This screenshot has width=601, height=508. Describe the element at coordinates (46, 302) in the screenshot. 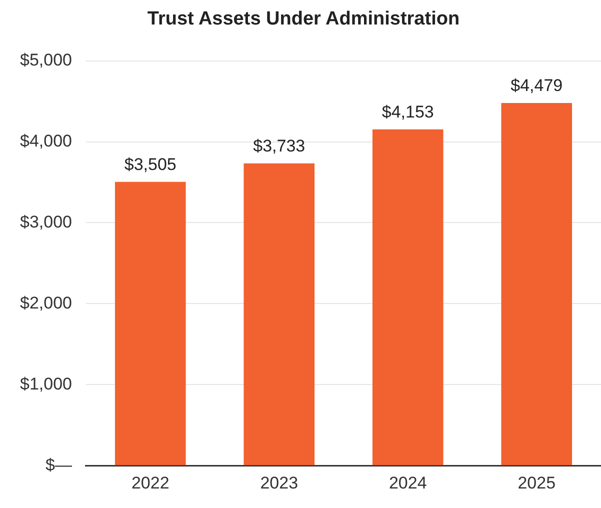

I see `y-tick-label: $2,000` at that location.